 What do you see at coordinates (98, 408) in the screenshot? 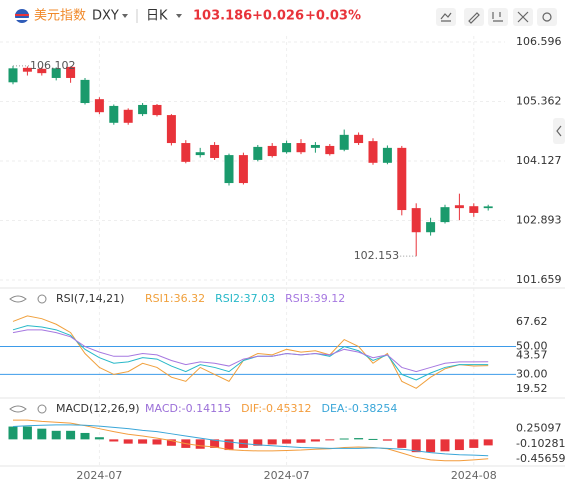
I see `indicator-title: MACD(12,26,9)` at bounding box center [98, 408].